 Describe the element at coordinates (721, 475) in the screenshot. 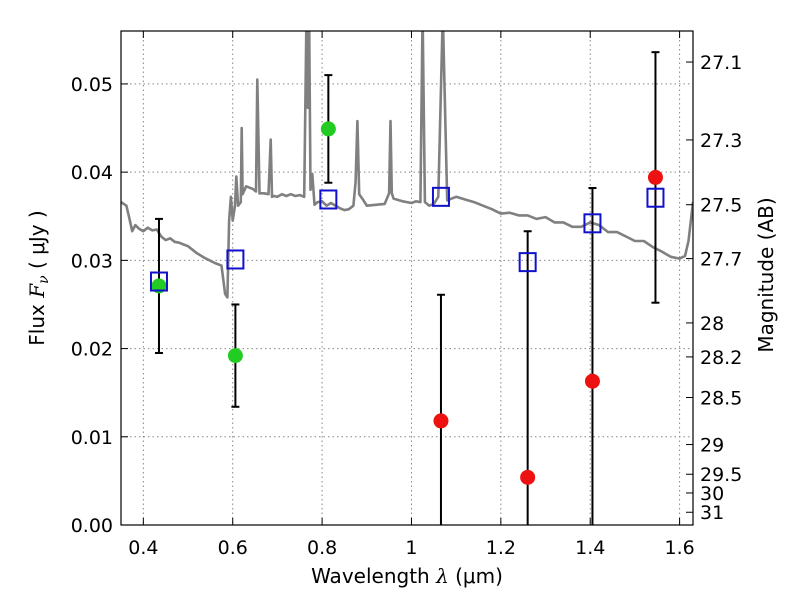

I see `y2-tick-label: 29.5` at that location.